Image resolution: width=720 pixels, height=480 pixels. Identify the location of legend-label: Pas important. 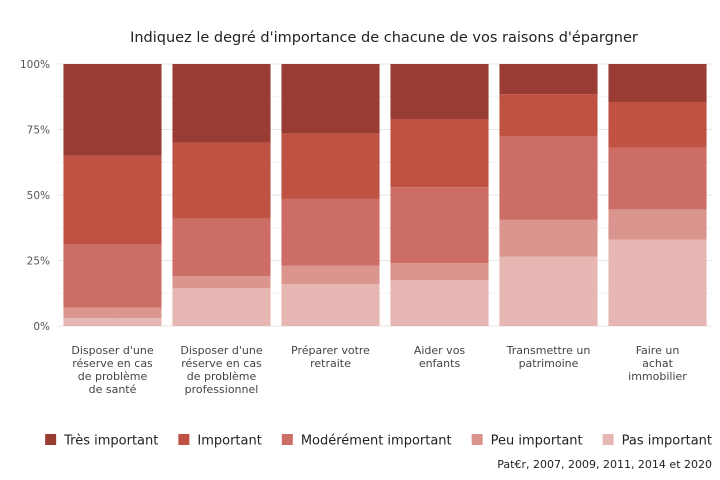
(667, 441).